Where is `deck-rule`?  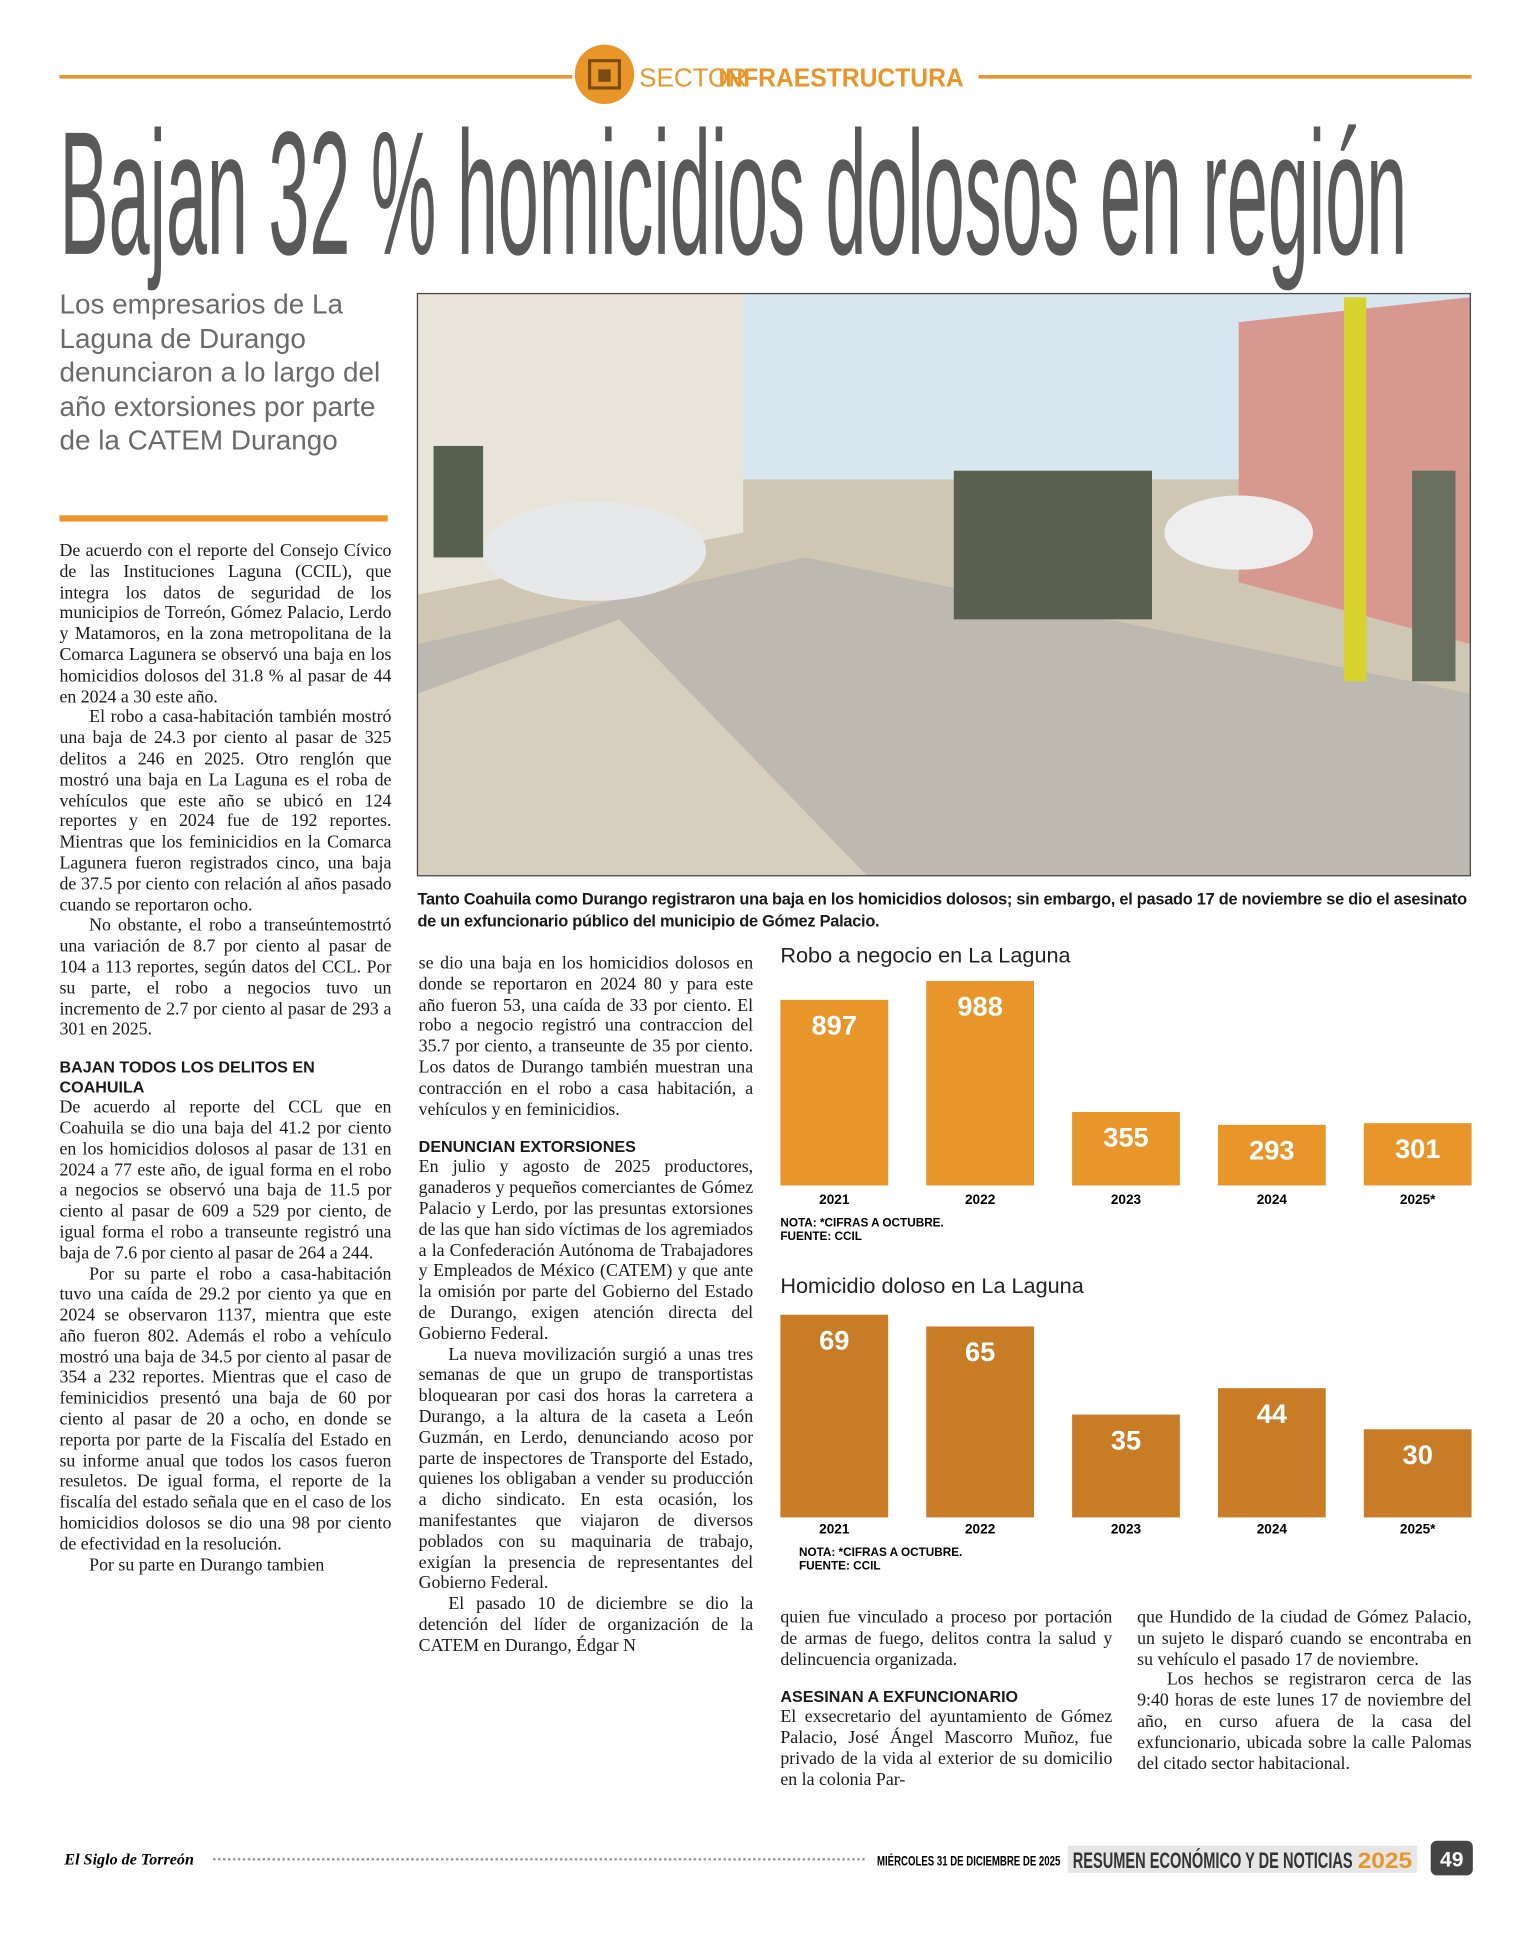 deck-rule is located at coordinates (223, 518).